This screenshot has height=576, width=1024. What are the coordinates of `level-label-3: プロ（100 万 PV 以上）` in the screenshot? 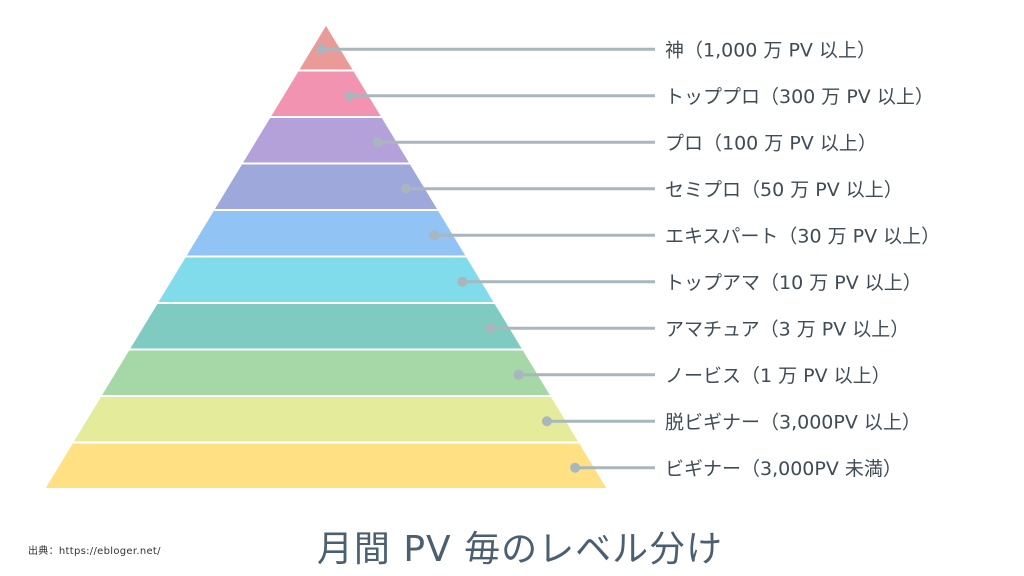 It's located at (771, 143).